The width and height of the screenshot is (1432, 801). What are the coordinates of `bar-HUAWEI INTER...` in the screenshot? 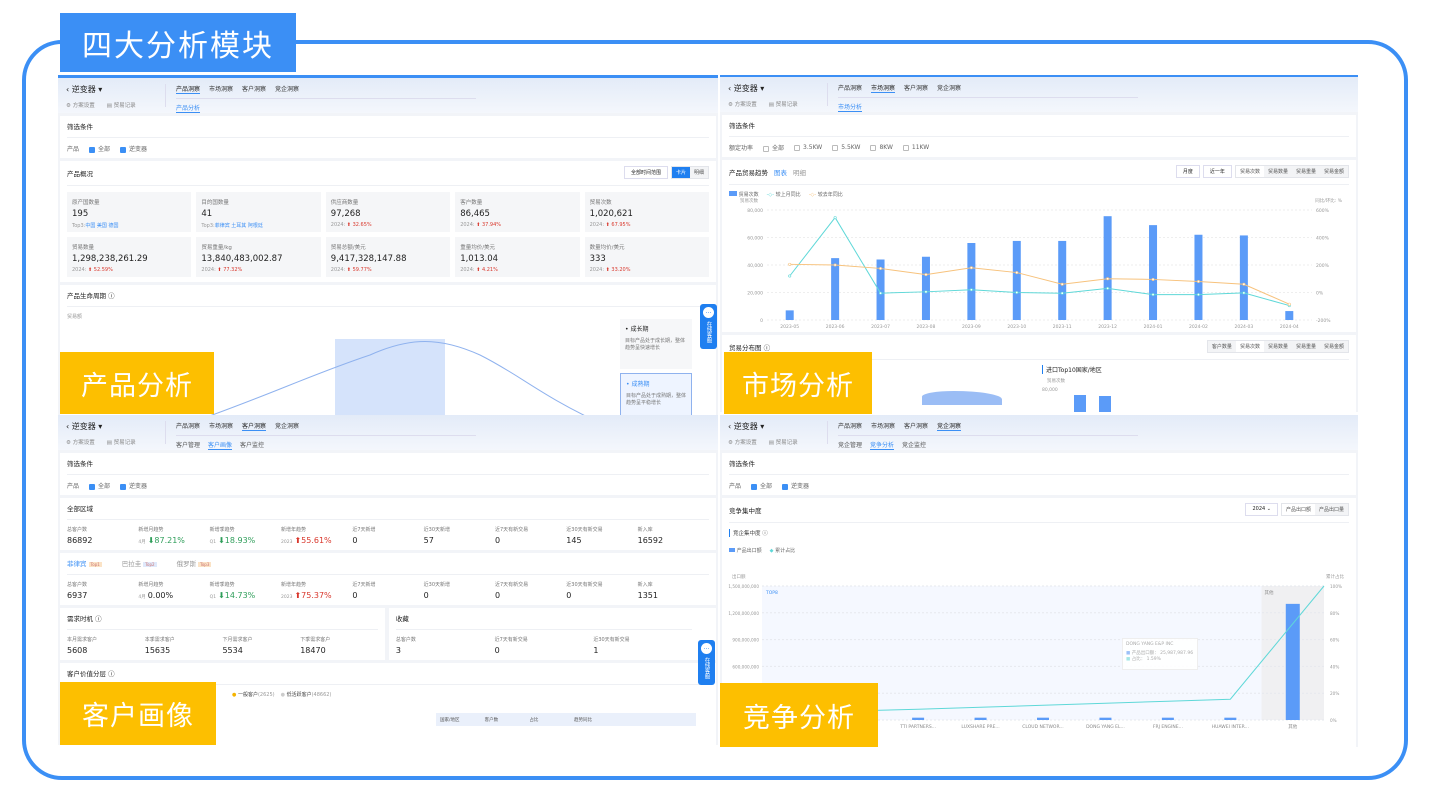 It's located at (1230, 718).